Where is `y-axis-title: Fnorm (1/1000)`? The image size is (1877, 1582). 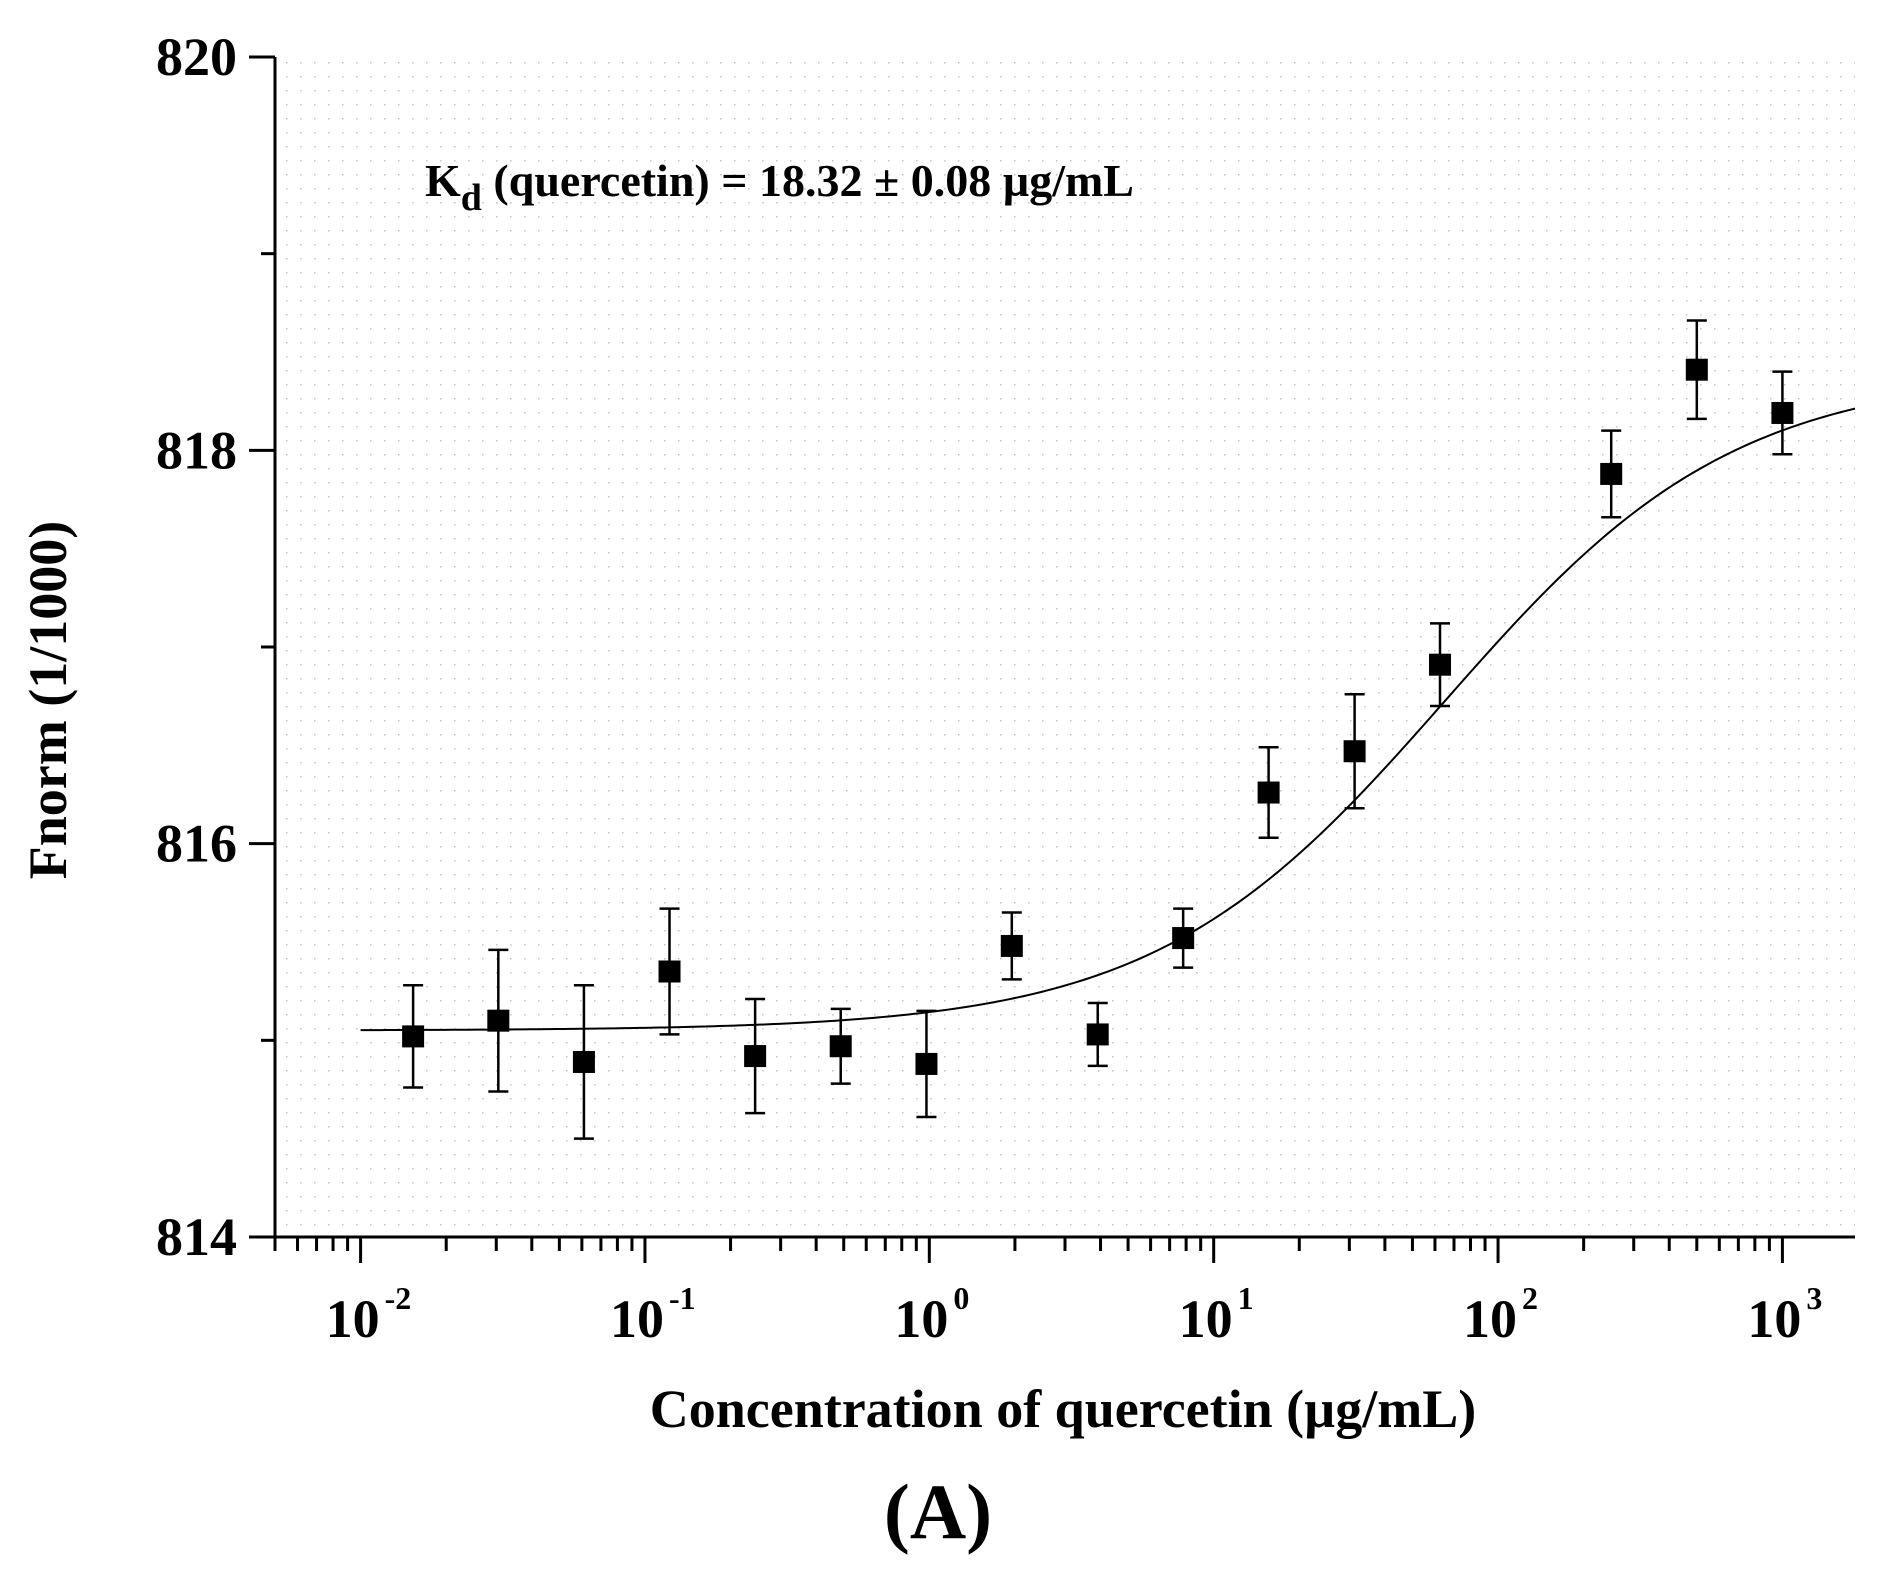
y-axis-title: Fnorm (1/1000) is located at coordinates (48, 700).